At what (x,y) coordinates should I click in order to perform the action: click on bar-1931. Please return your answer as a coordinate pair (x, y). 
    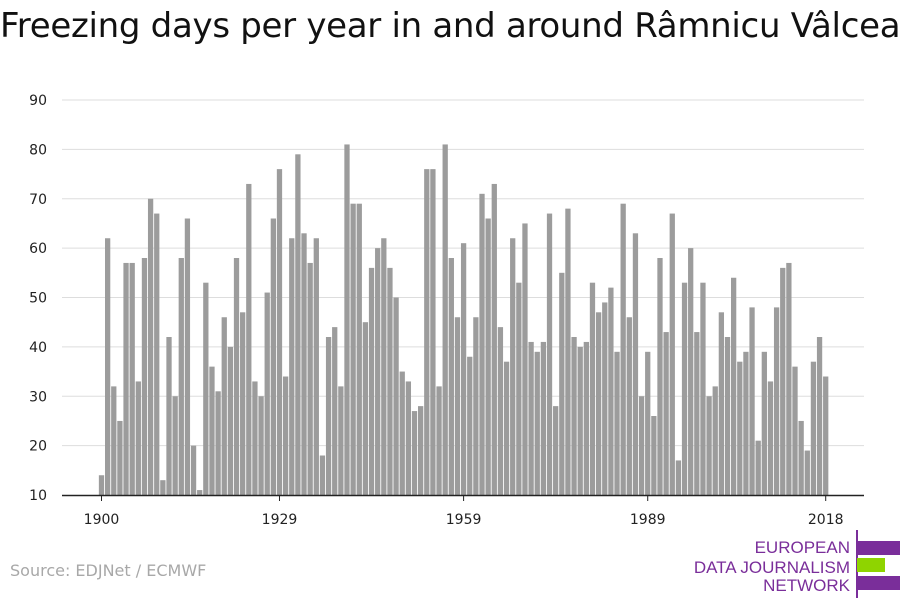
    Looking at the image, I should click on (292, 366).